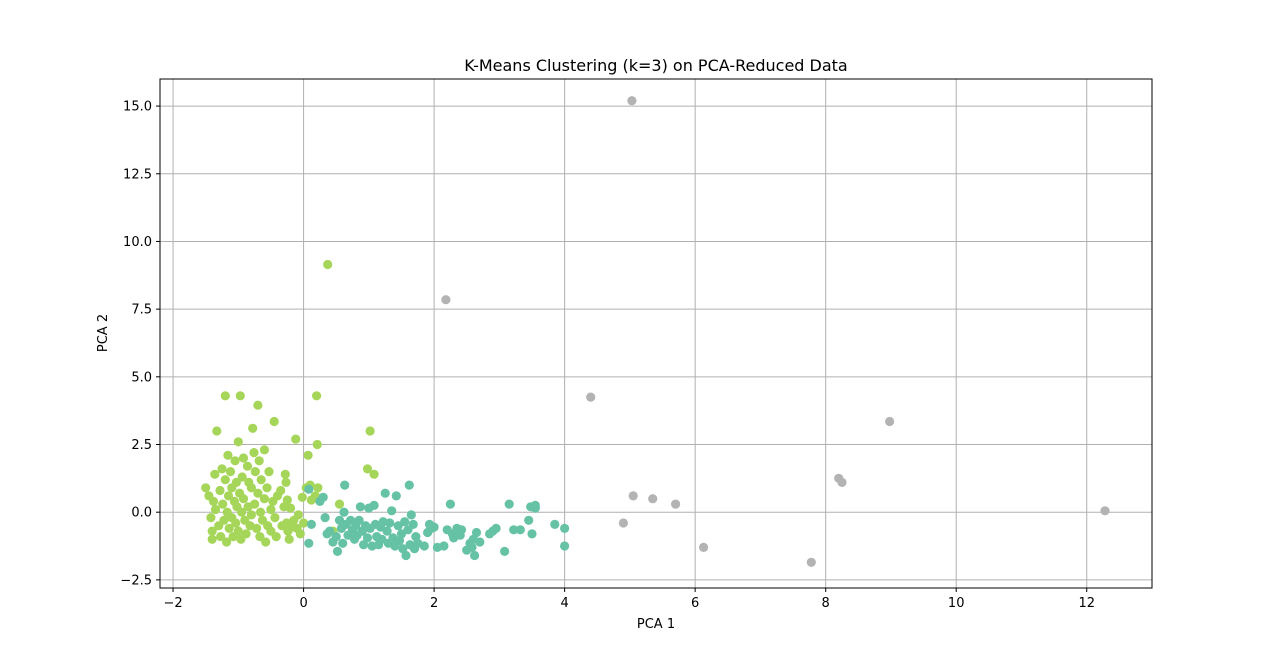  Describe the element at coordinates (137, 242) in the screenshot. I see `y-tick-label: 10.0` at that location.